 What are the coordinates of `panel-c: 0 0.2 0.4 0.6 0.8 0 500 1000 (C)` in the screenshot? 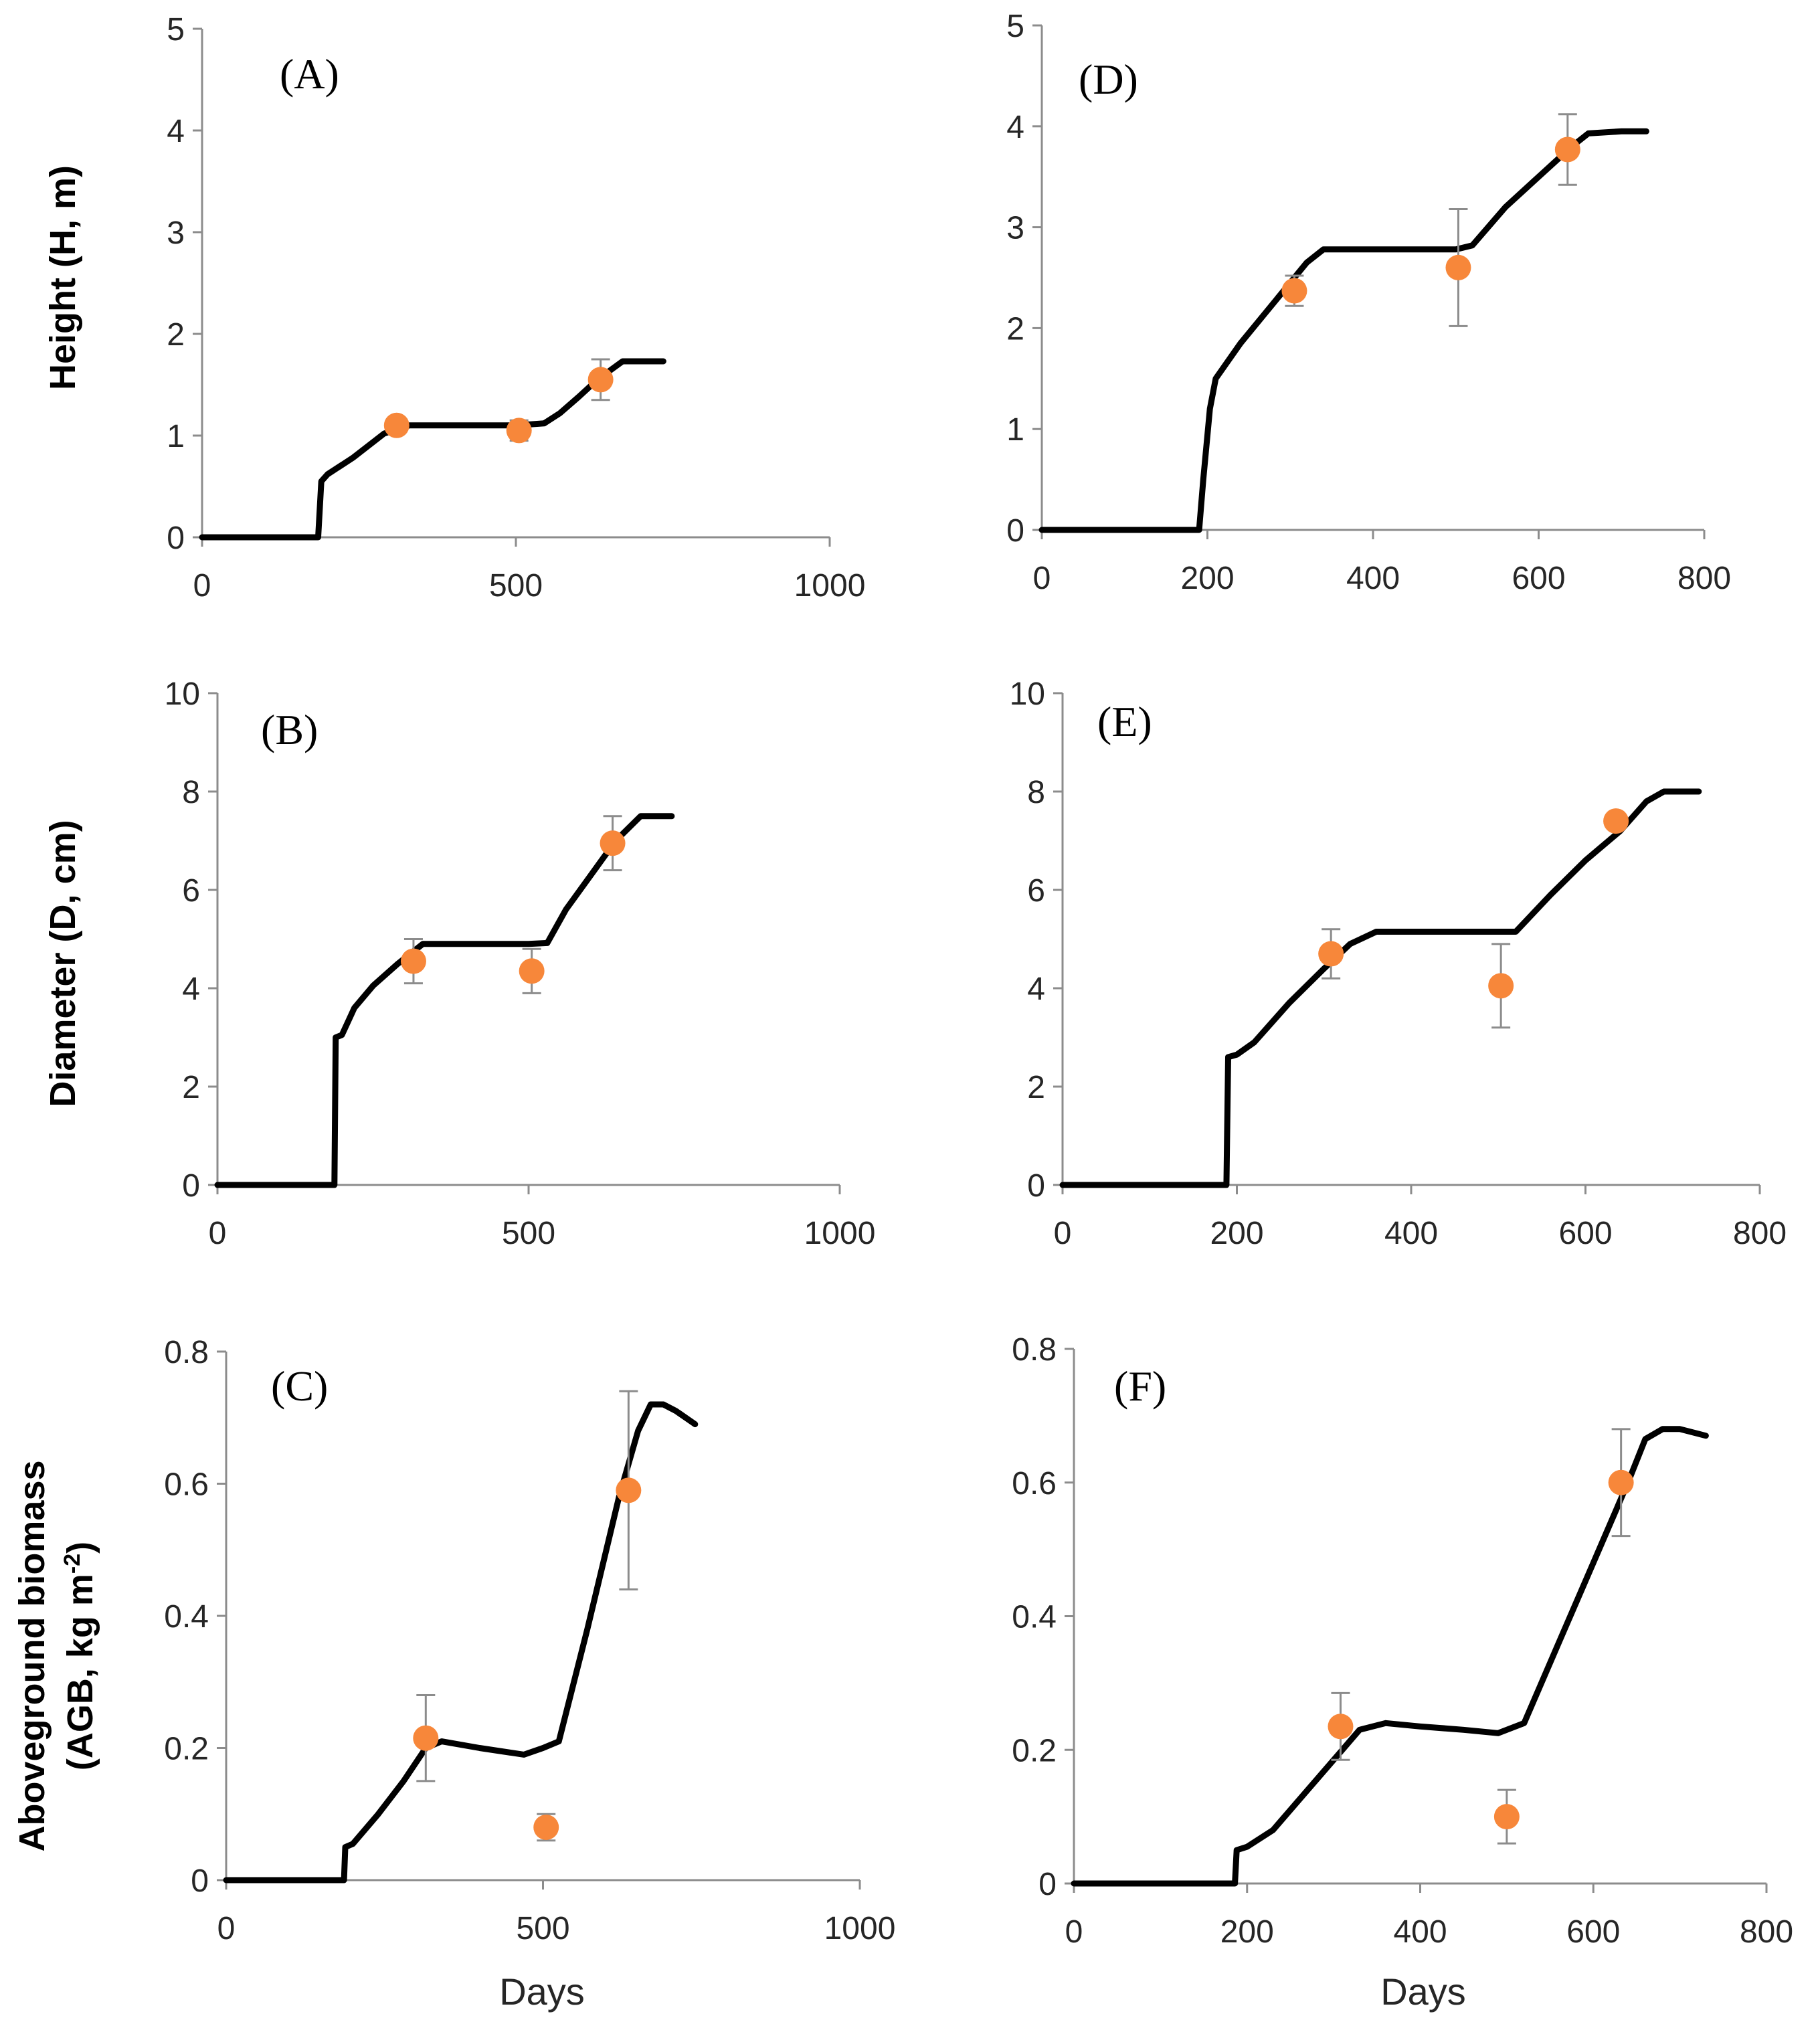 It's located at (529, 1640).